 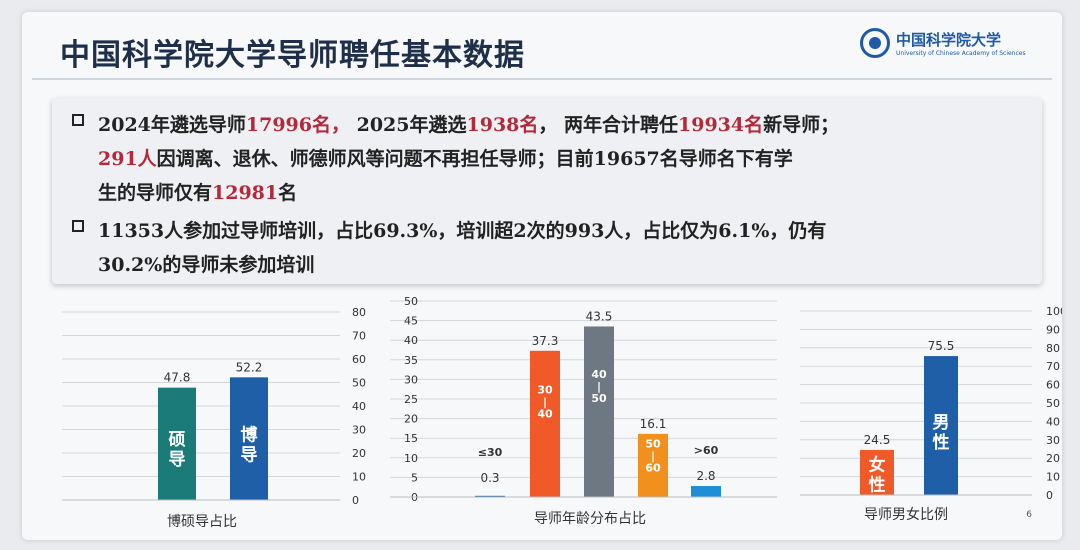 What do you see at coordinates (721, 125) in the screenshot?
I see `highlight-total-count: 19934名` at bounding box center [721, 125].